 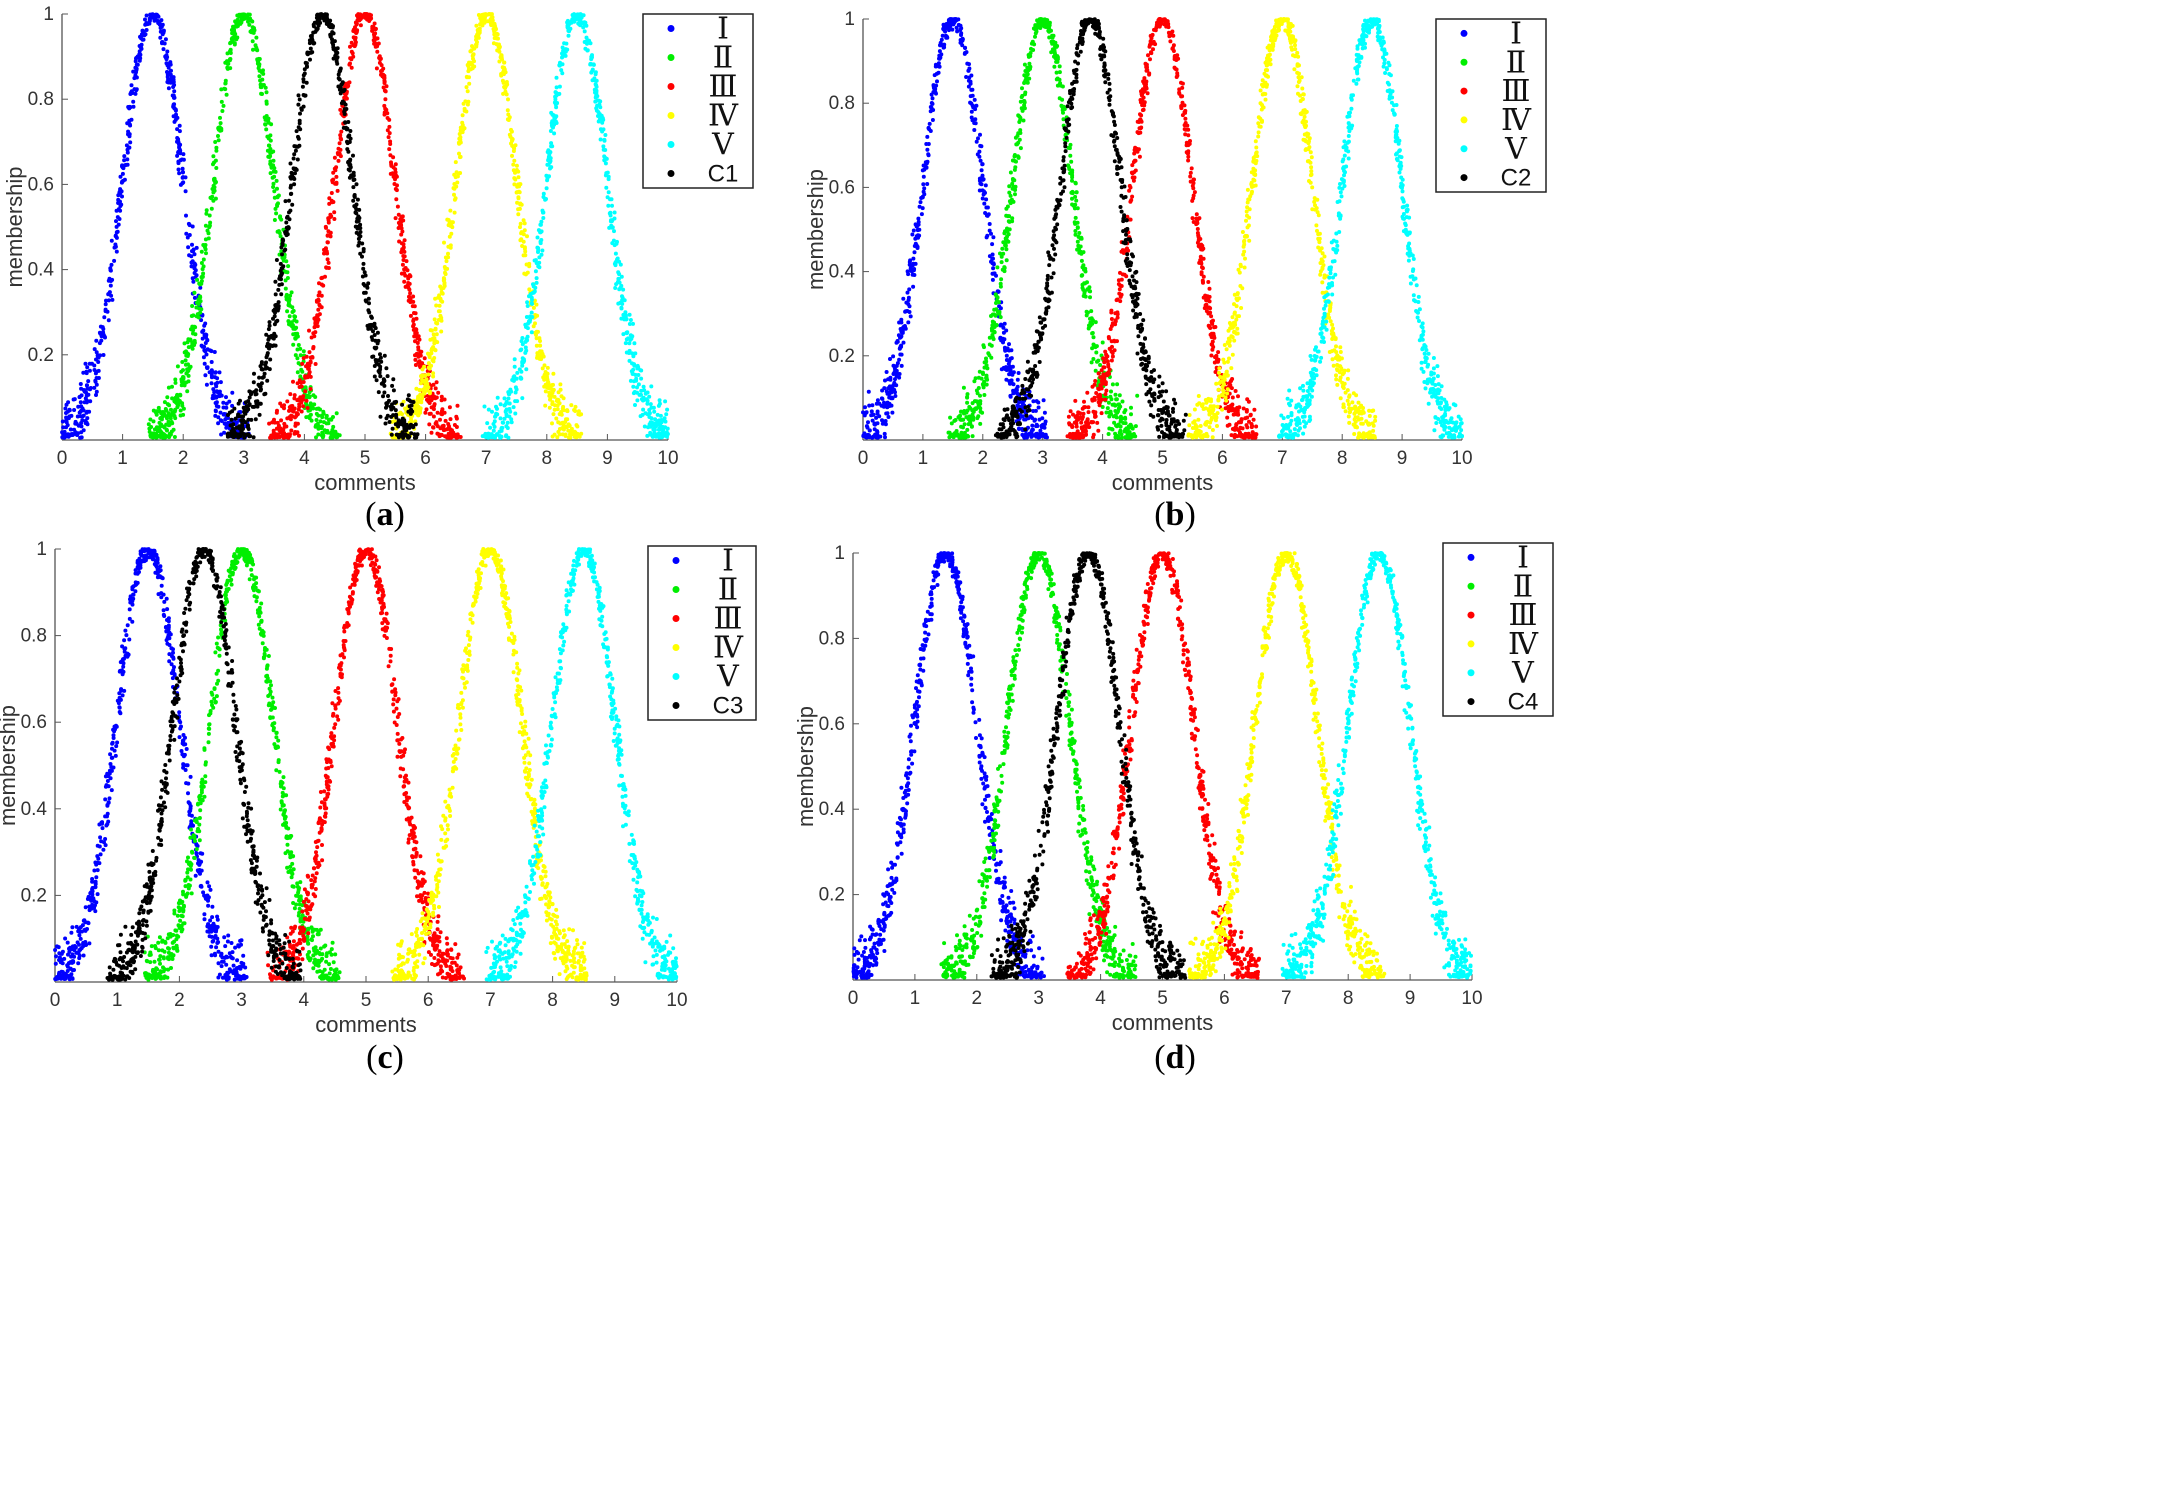 What do you see at coordinates (842, 103) in the screenshot?
I see `y-tick-label: 0.8` at bounding box center [842, 103].